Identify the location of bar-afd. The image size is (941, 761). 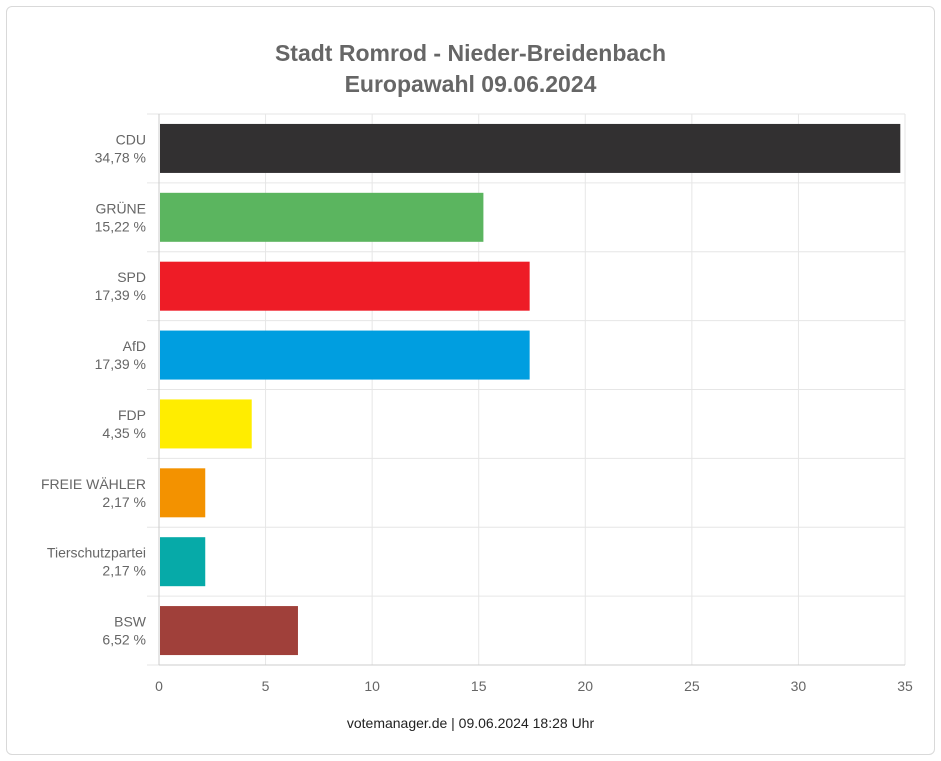
(345, 355).